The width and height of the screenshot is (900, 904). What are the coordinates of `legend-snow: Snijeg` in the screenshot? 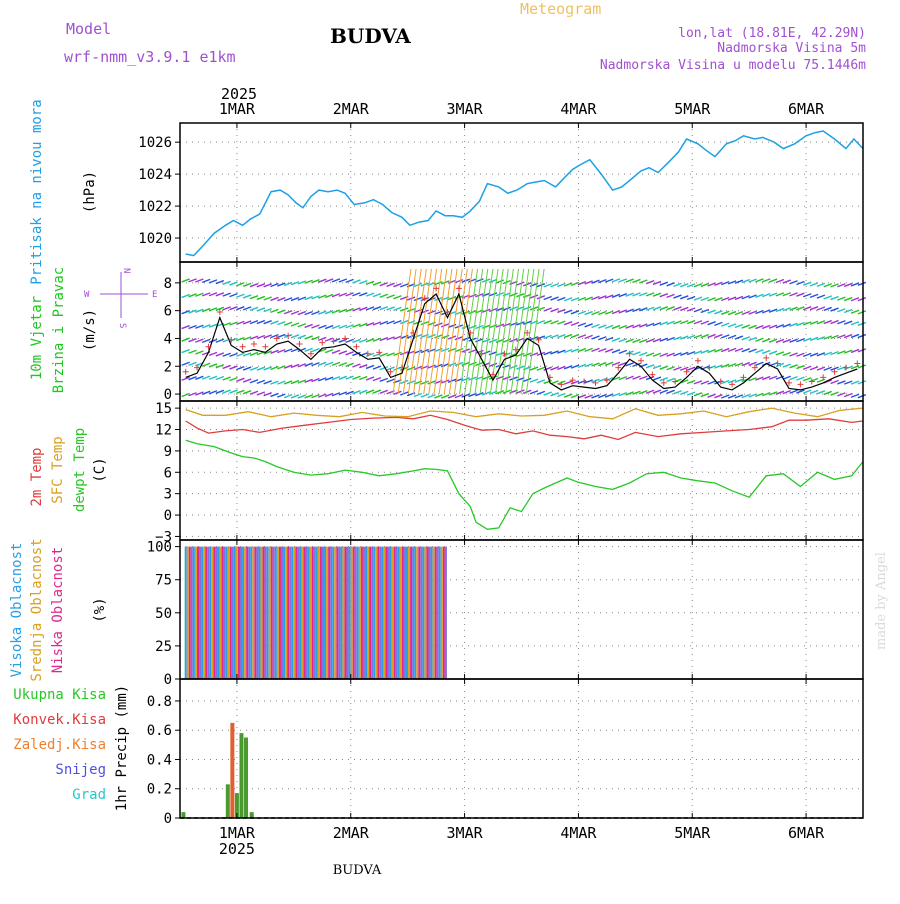 It's located at (80, 770).